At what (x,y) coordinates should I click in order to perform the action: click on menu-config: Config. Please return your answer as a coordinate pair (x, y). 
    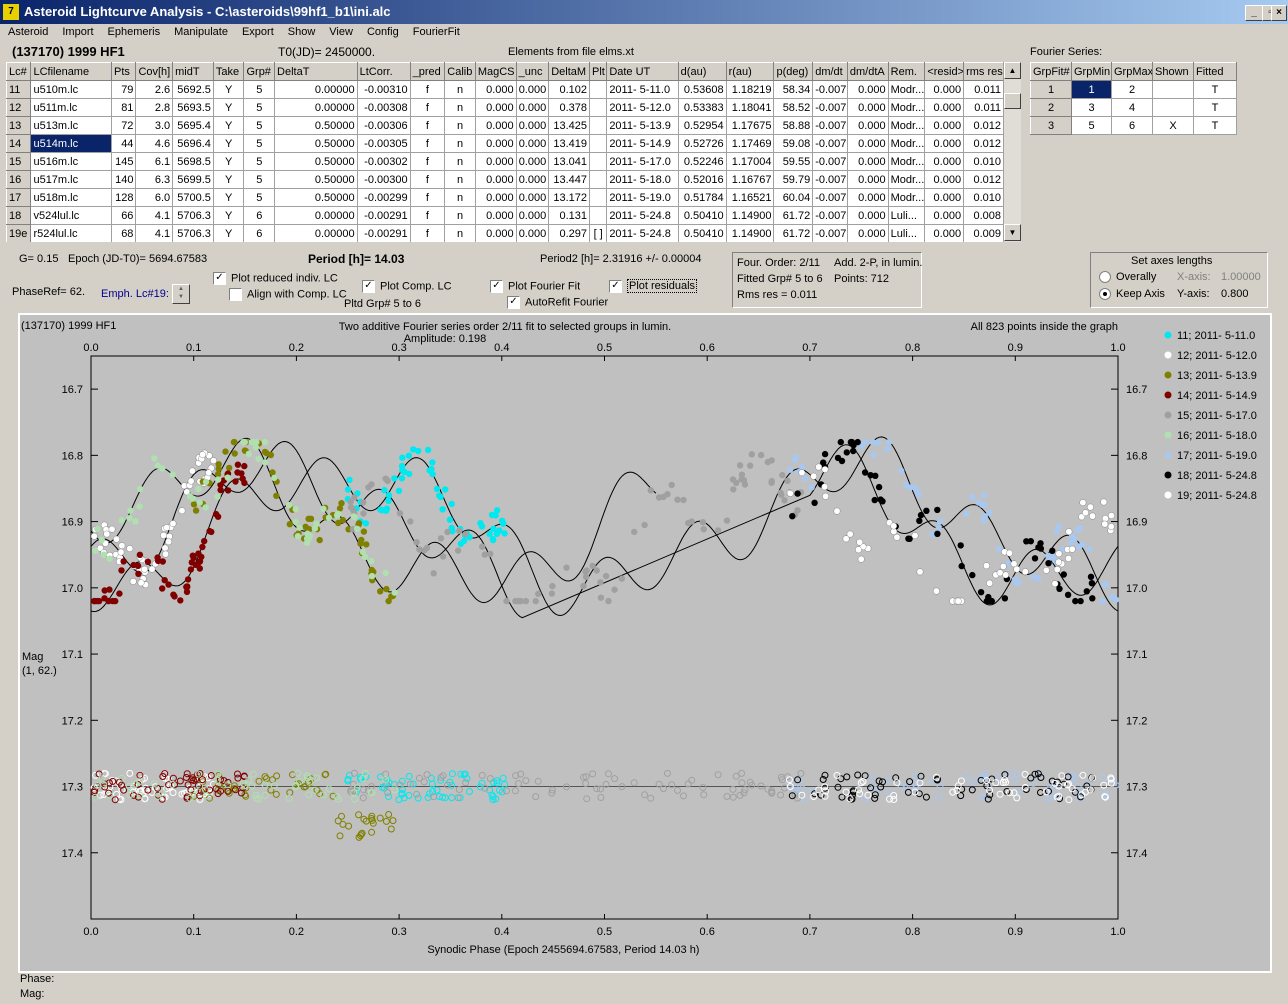
    Looking at the image, I should click on (382, 32).